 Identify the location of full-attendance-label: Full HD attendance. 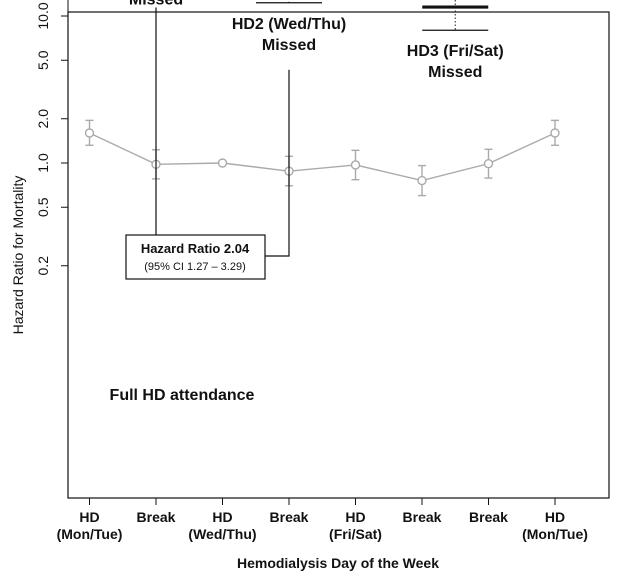
(182, 395).